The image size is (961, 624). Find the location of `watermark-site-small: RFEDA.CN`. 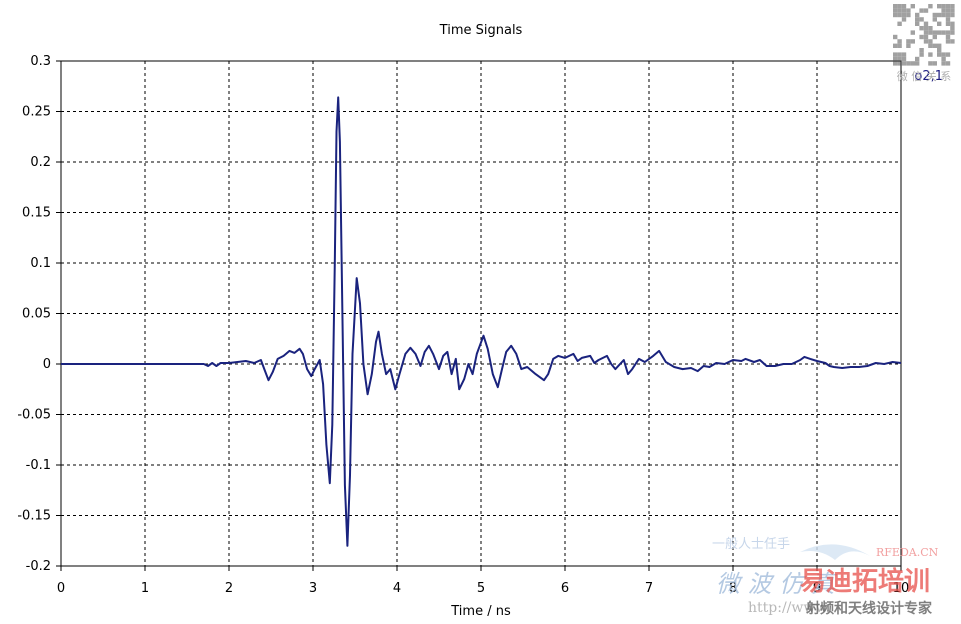

watermark-site-small: RFEDA.CN is located at coordinates (907, 552).